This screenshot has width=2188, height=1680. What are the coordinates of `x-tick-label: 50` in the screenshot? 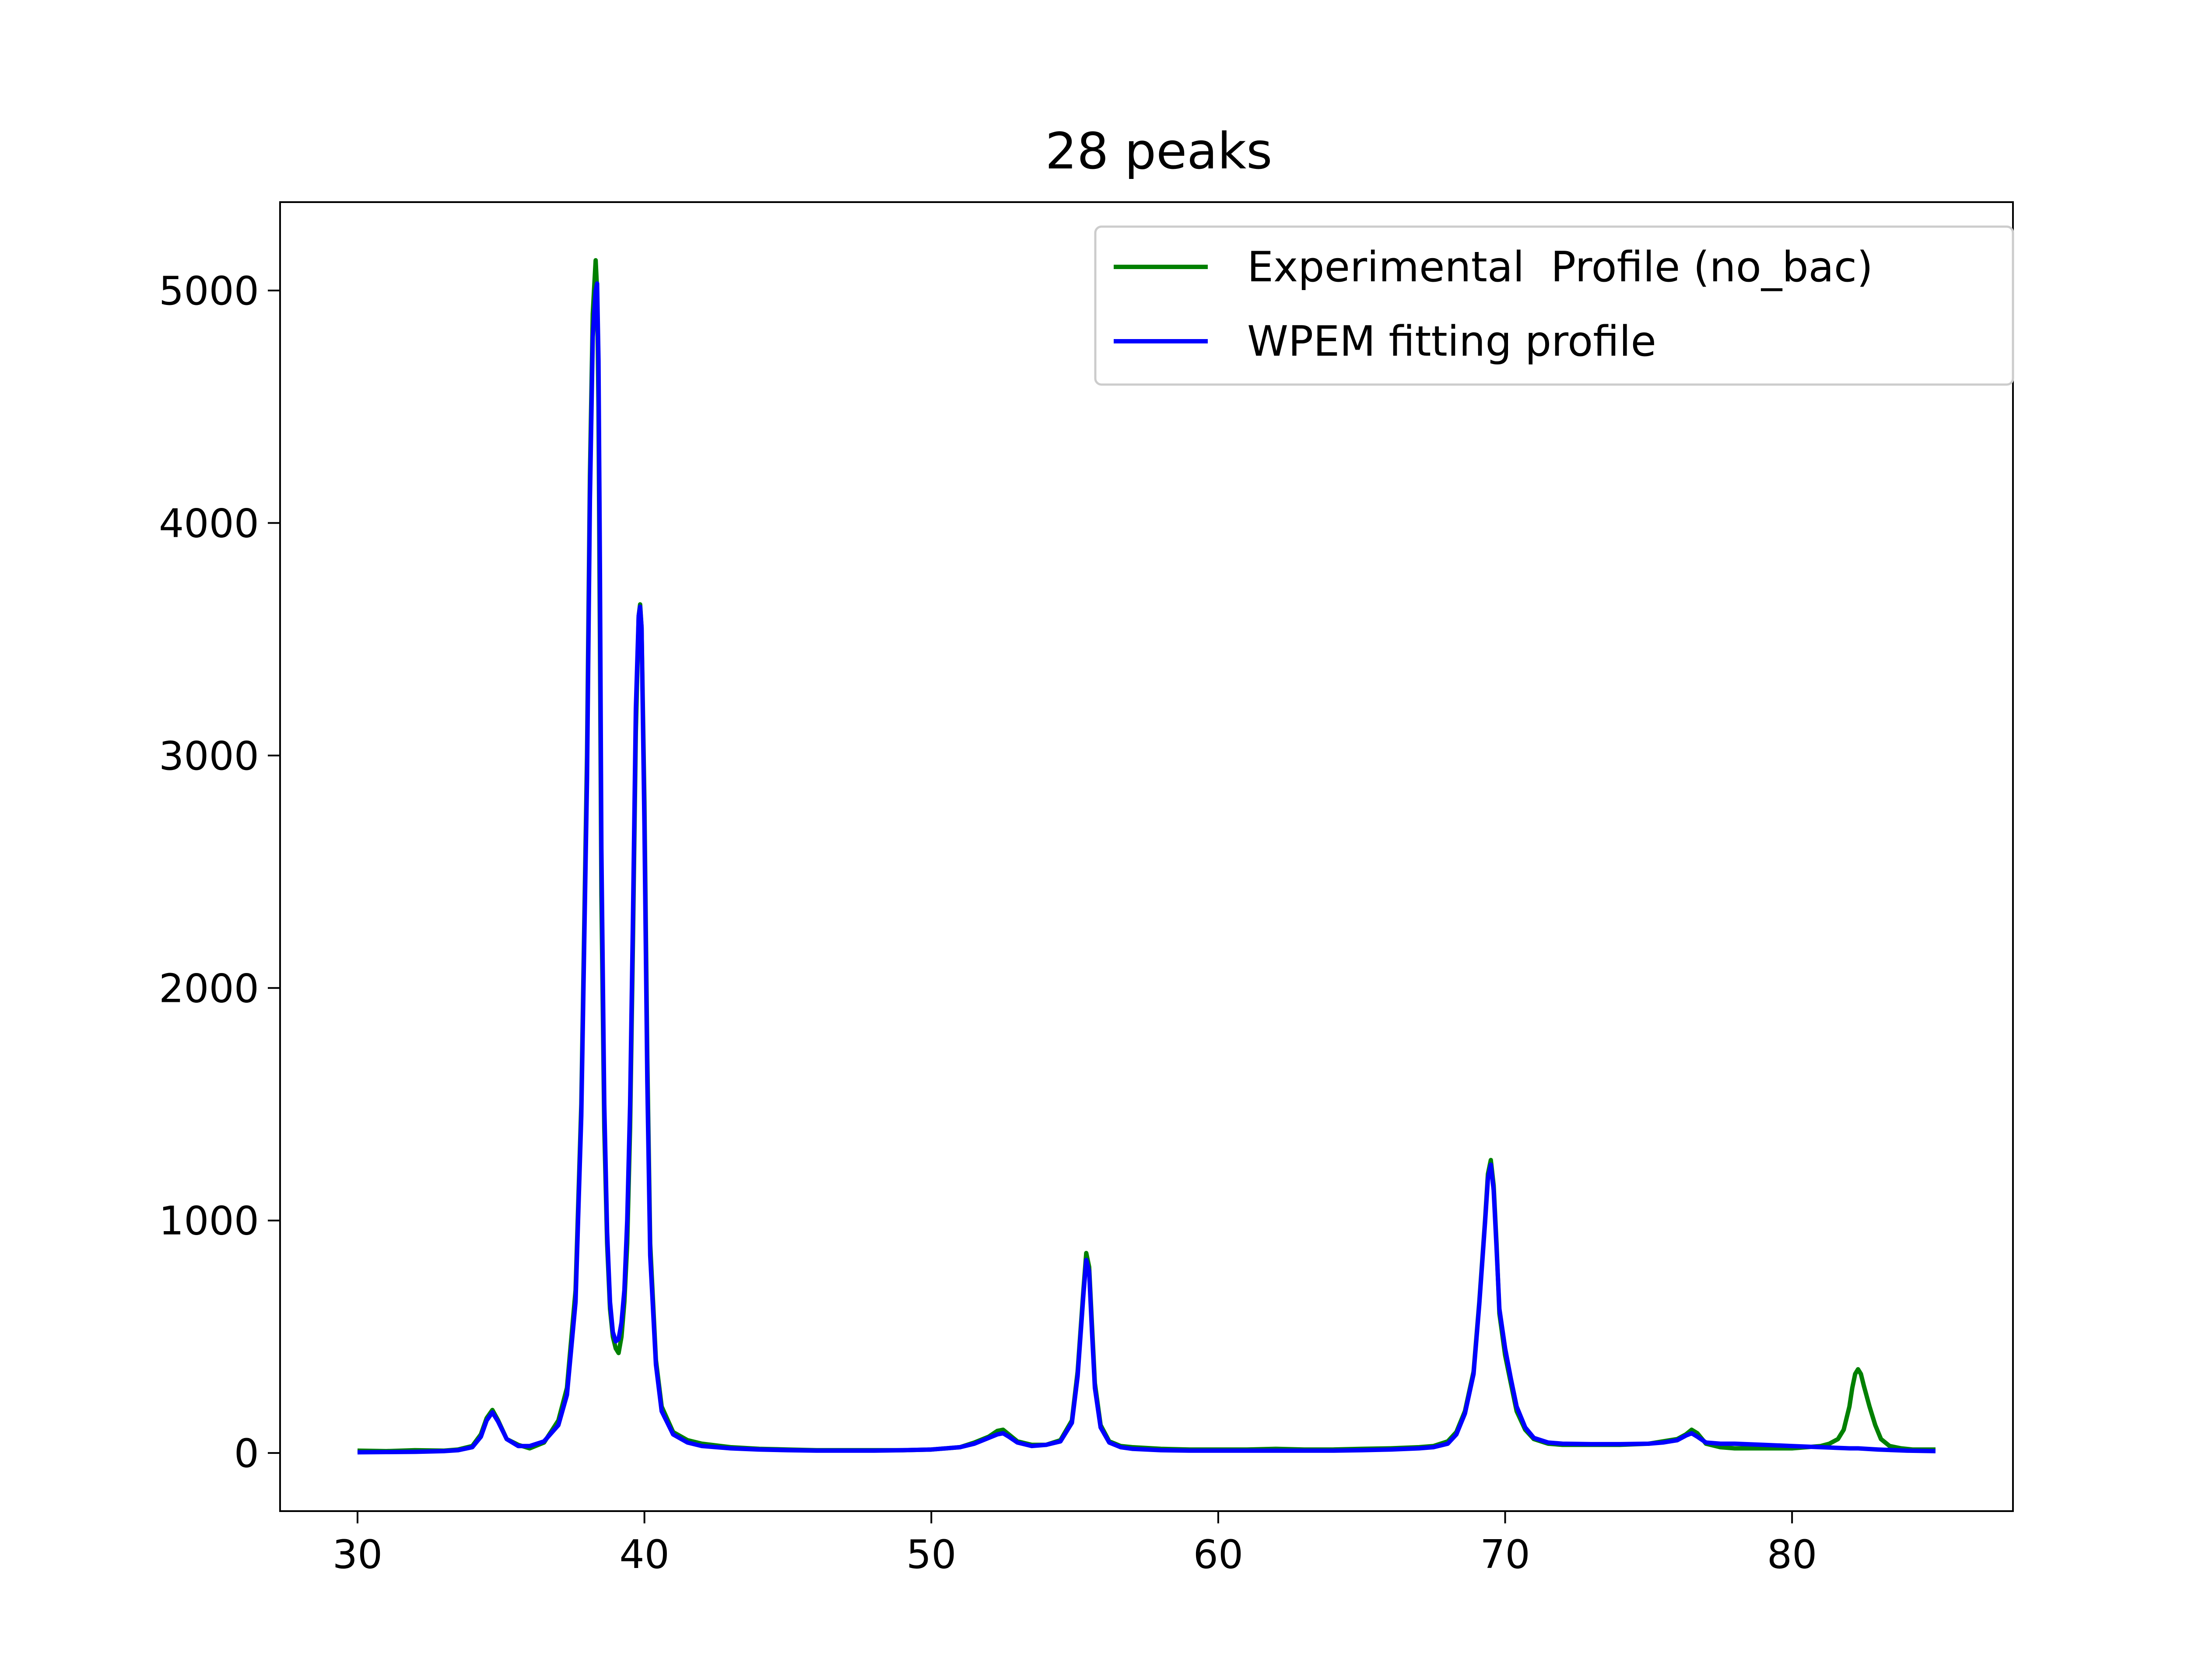 It's located at (932, 1555).